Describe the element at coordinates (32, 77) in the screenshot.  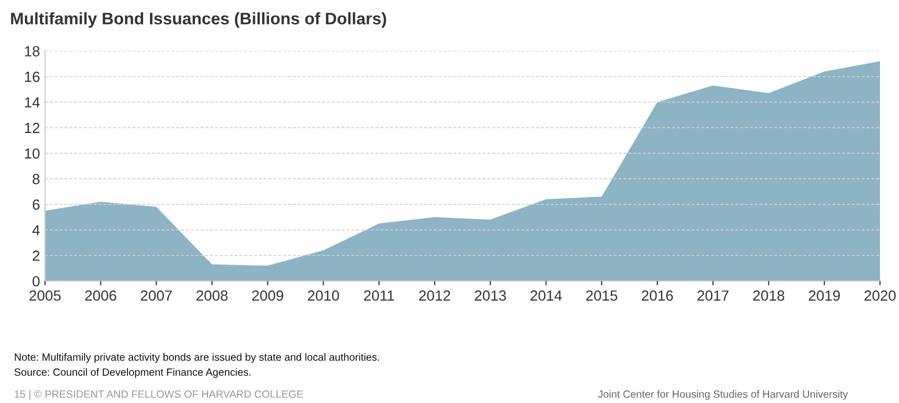
I see `y-tick-label: 16` at that location.